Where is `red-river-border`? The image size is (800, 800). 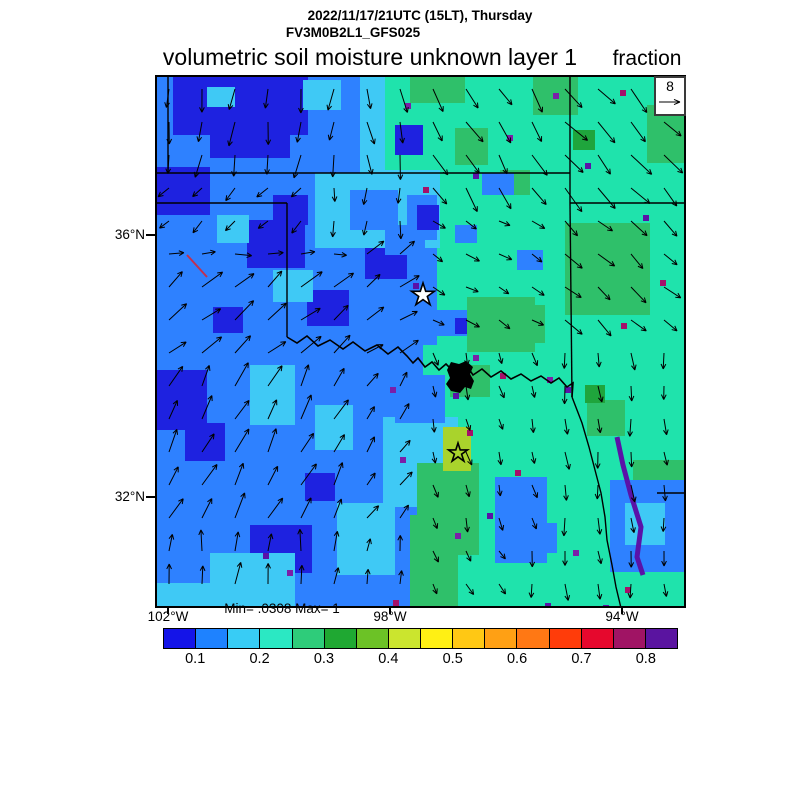
red-river-border is located at coordinates (430, 366).